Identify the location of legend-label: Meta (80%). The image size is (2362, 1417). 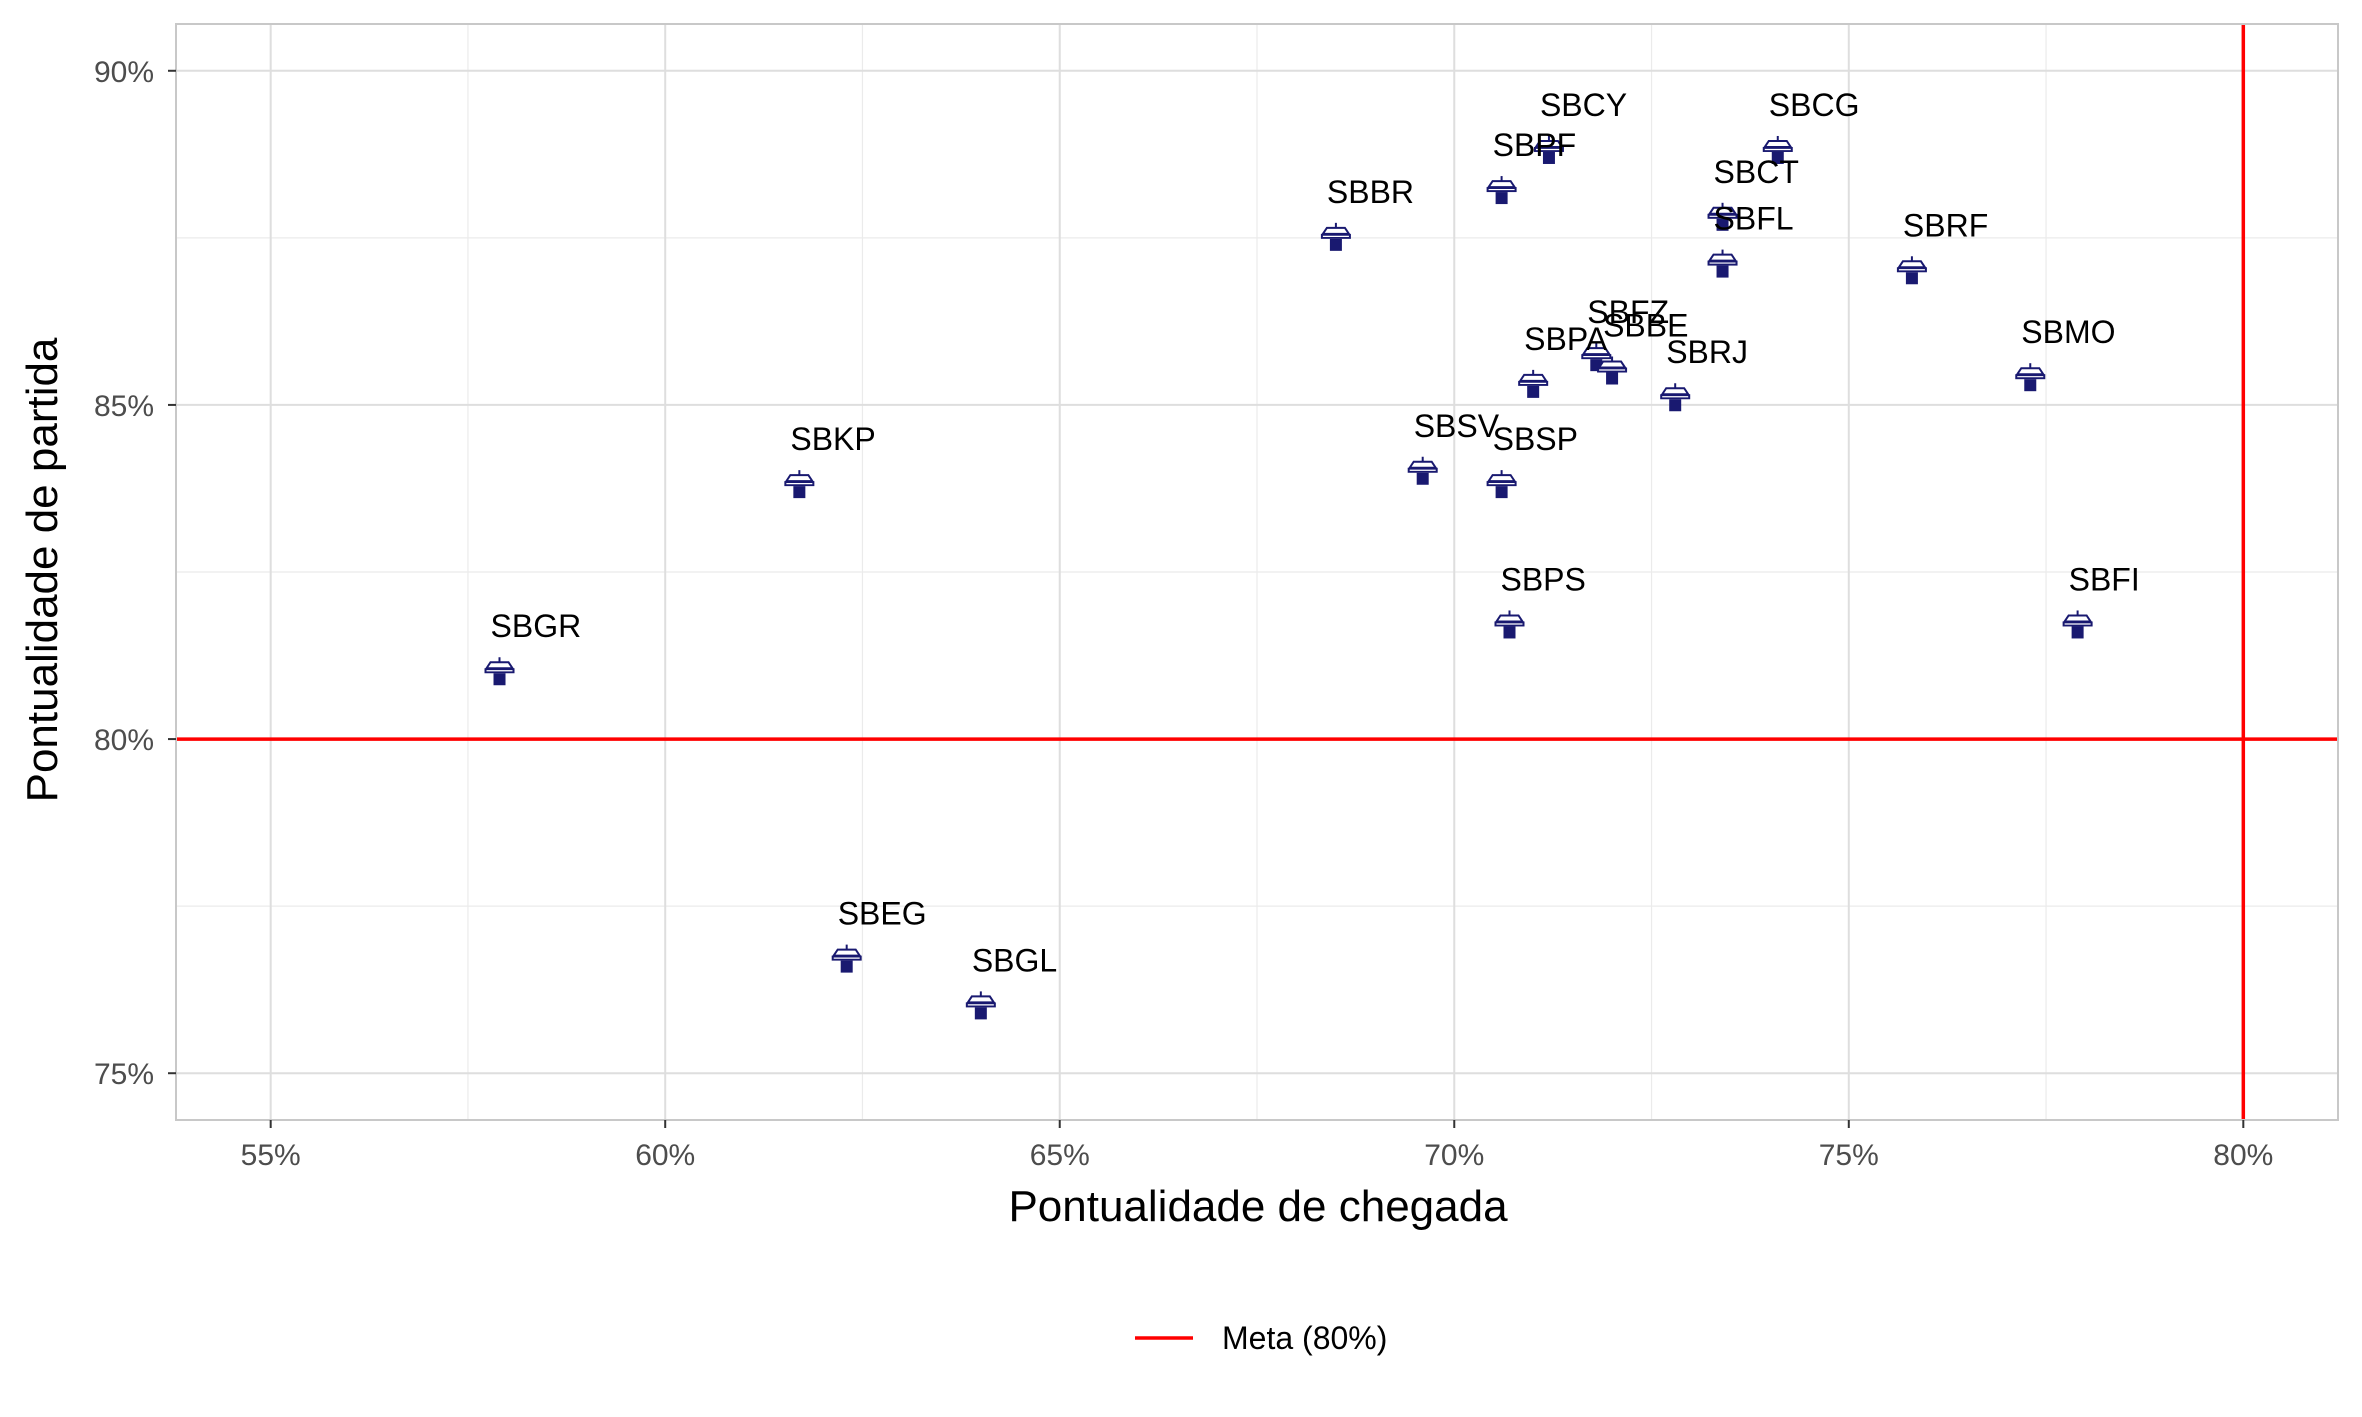
(1304, 1338).